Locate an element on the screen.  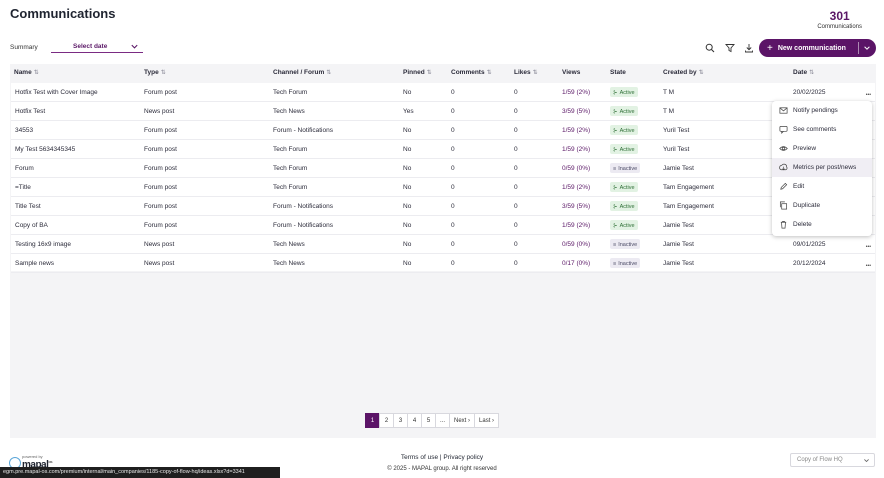
page-button-5: 5 is located at coordinates (428, 420).